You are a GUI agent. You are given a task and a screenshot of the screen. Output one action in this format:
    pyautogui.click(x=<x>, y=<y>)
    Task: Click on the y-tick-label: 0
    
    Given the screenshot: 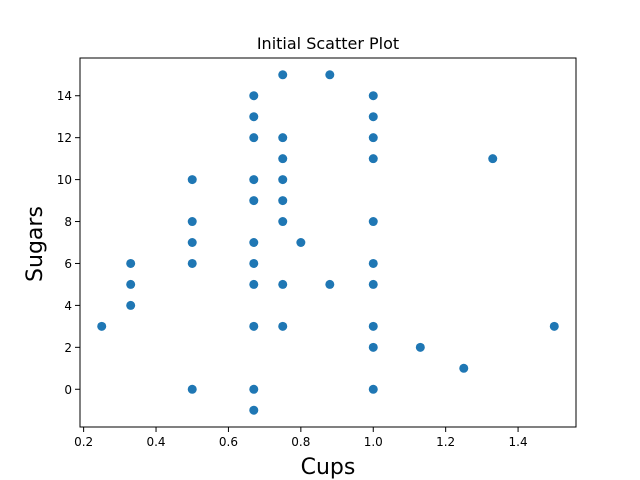 What is the action you would take?
    pyautogui.click(x=68, y=390)
    